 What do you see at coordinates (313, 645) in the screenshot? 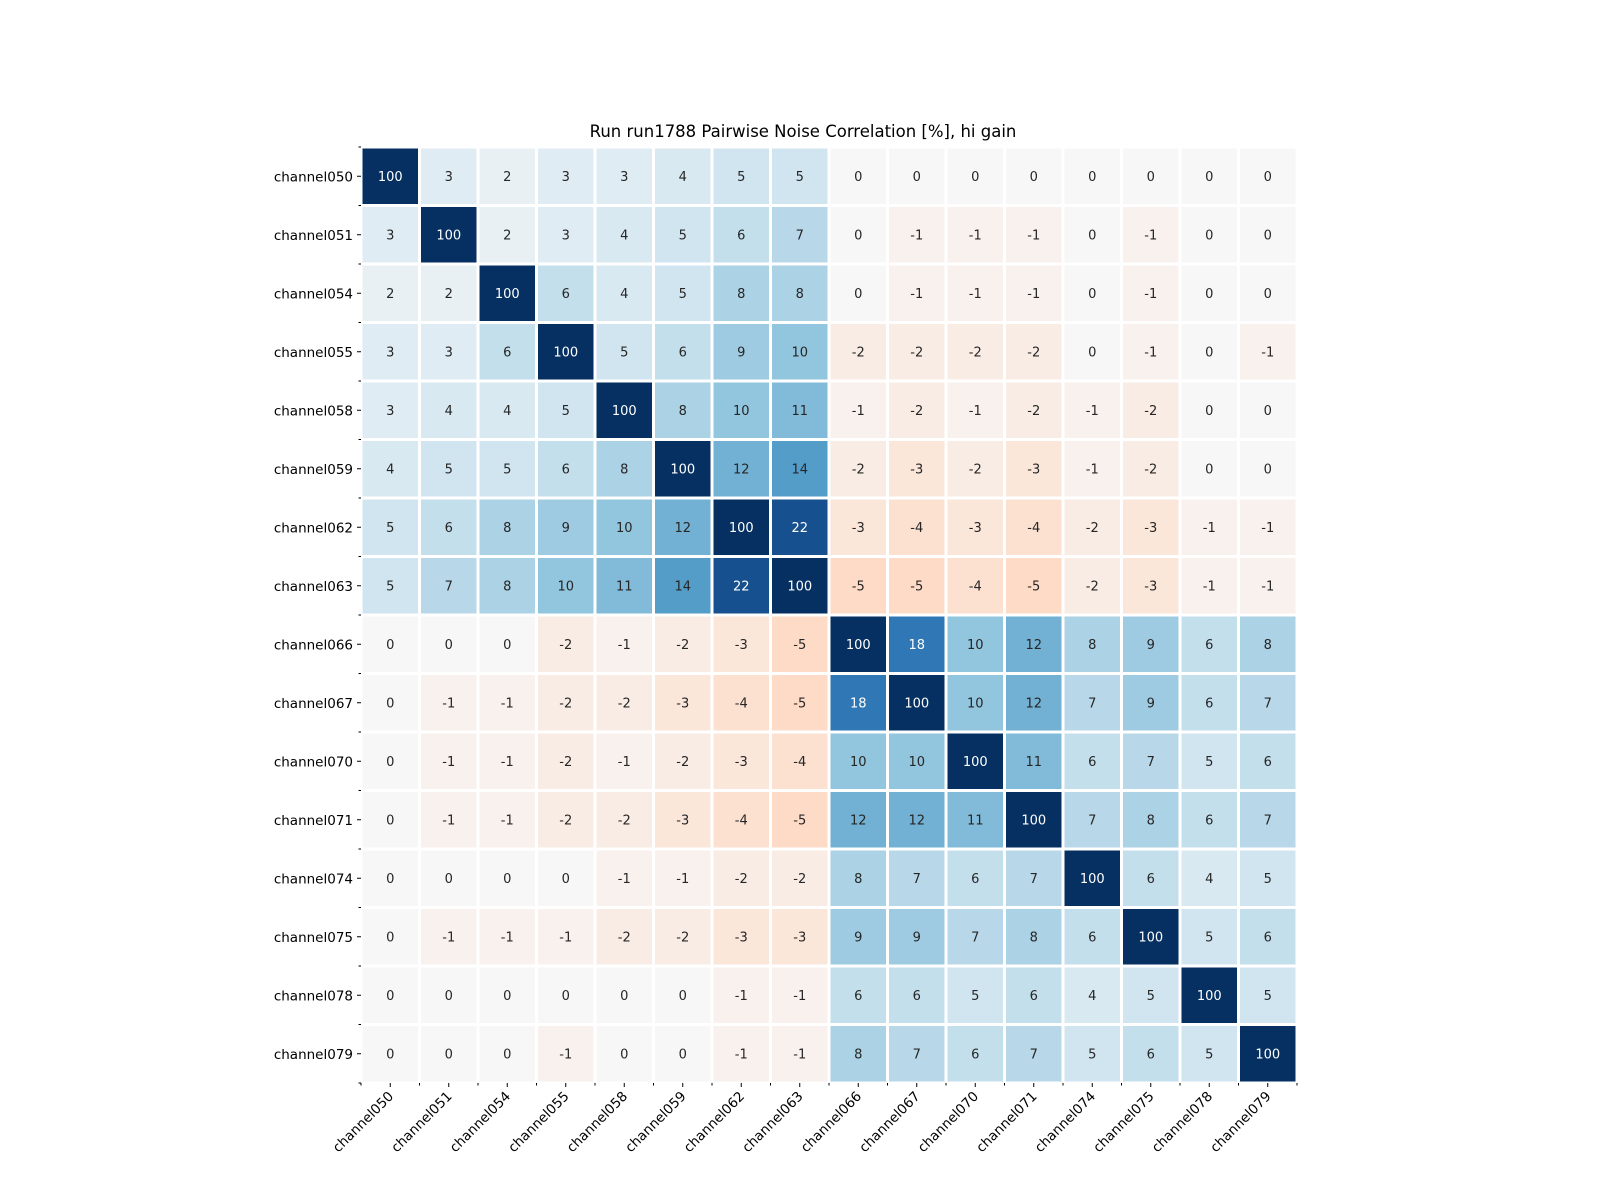
I see `y-tick-label: channel066` at bounding box center [313, 645].